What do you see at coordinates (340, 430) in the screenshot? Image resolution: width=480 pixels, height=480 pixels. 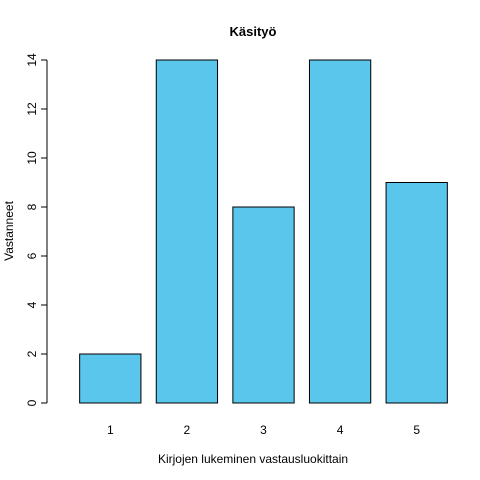 I see `x-axis-tick-label: 4` at bounding box center [340, 430].